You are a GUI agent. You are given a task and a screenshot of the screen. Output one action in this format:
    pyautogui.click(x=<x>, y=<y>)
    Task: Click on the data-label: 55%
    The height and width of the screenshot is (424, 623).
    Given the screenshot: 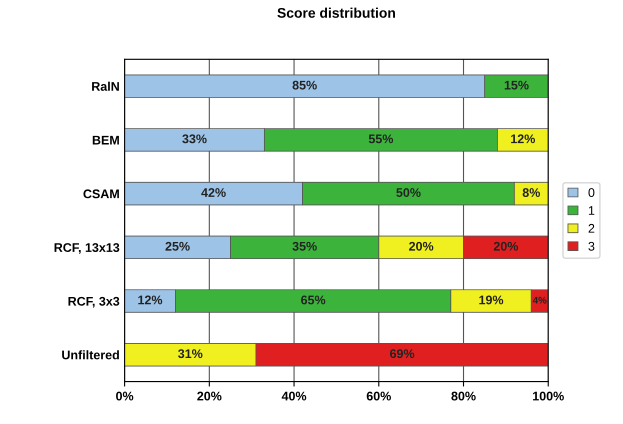 What is the action you would take?
    pyautogui.click(x=381, y=139)
    